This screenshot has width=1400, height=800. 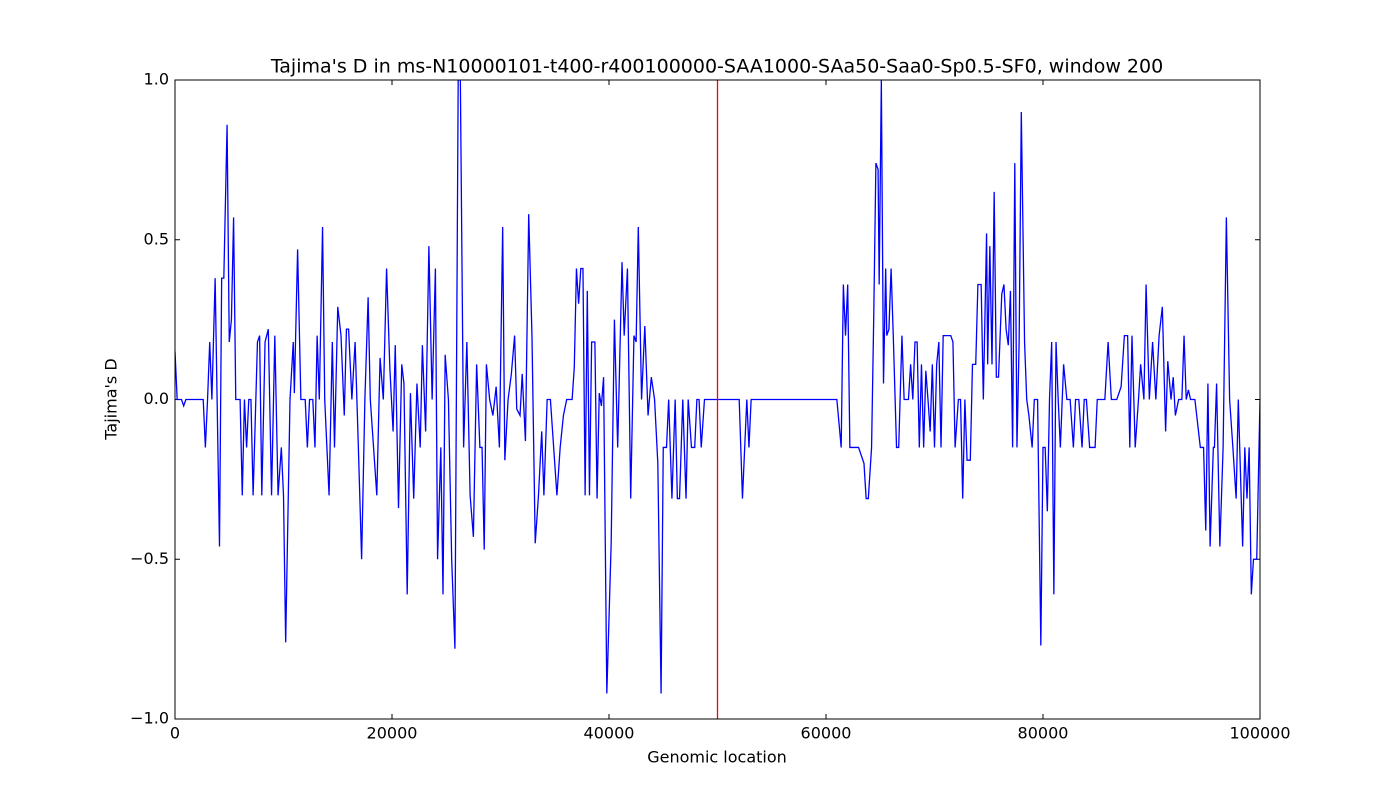 What do you see at coordinates (149, 718) in the screenshot?
I see `y-tick-label: −1.0` at bounding box center [149, 718].